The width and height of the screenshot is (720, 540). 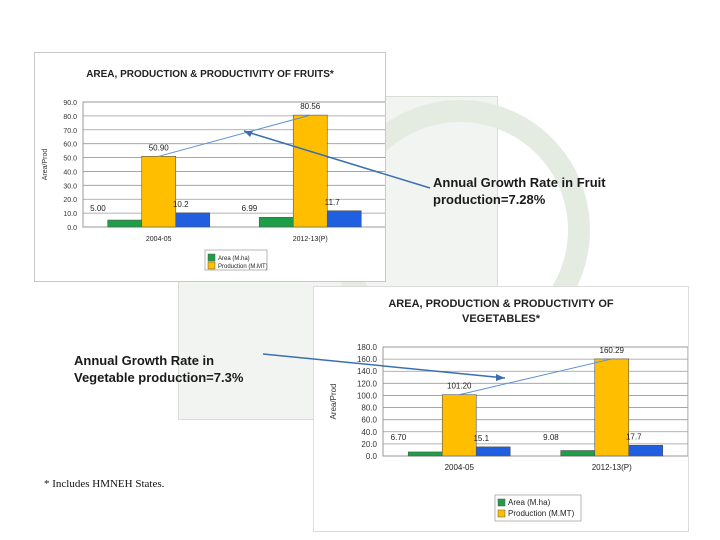 What do you see at coordinates (369, 432) in the screenshot?
I see `veg-ytick-label: 40.0` at bounding box center [369, 432].